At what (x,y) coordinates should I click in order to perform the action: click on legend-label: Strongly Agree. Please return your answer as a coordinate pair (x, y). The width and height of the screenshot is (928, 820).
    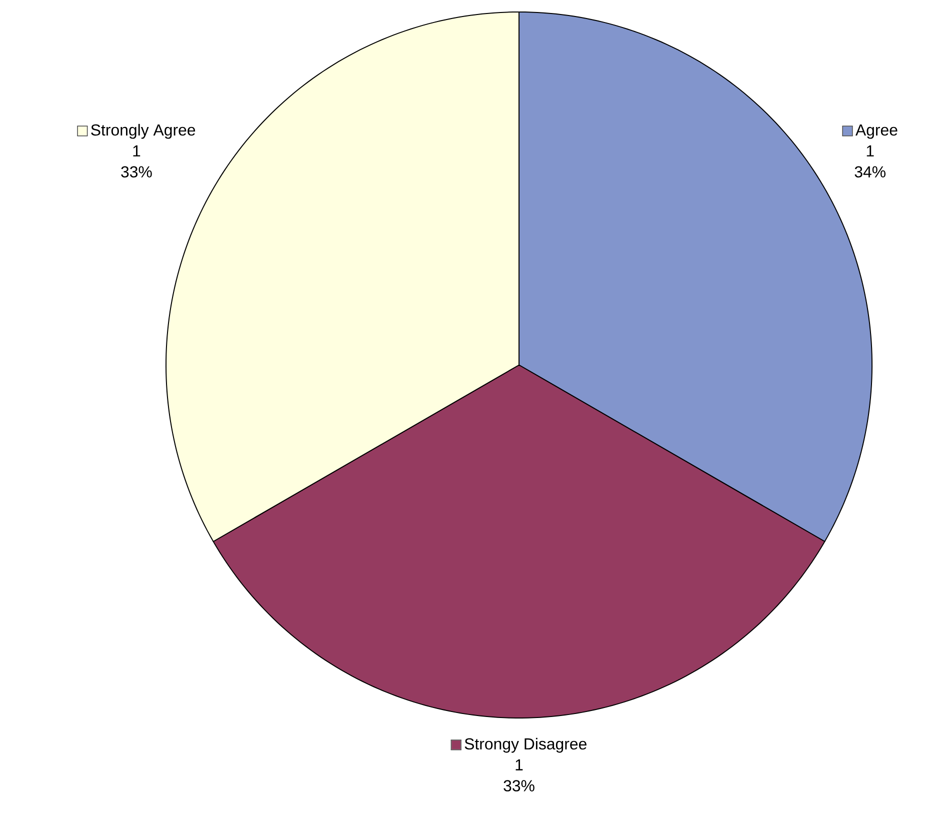
    Looking at the image, I should click on (143, 131).